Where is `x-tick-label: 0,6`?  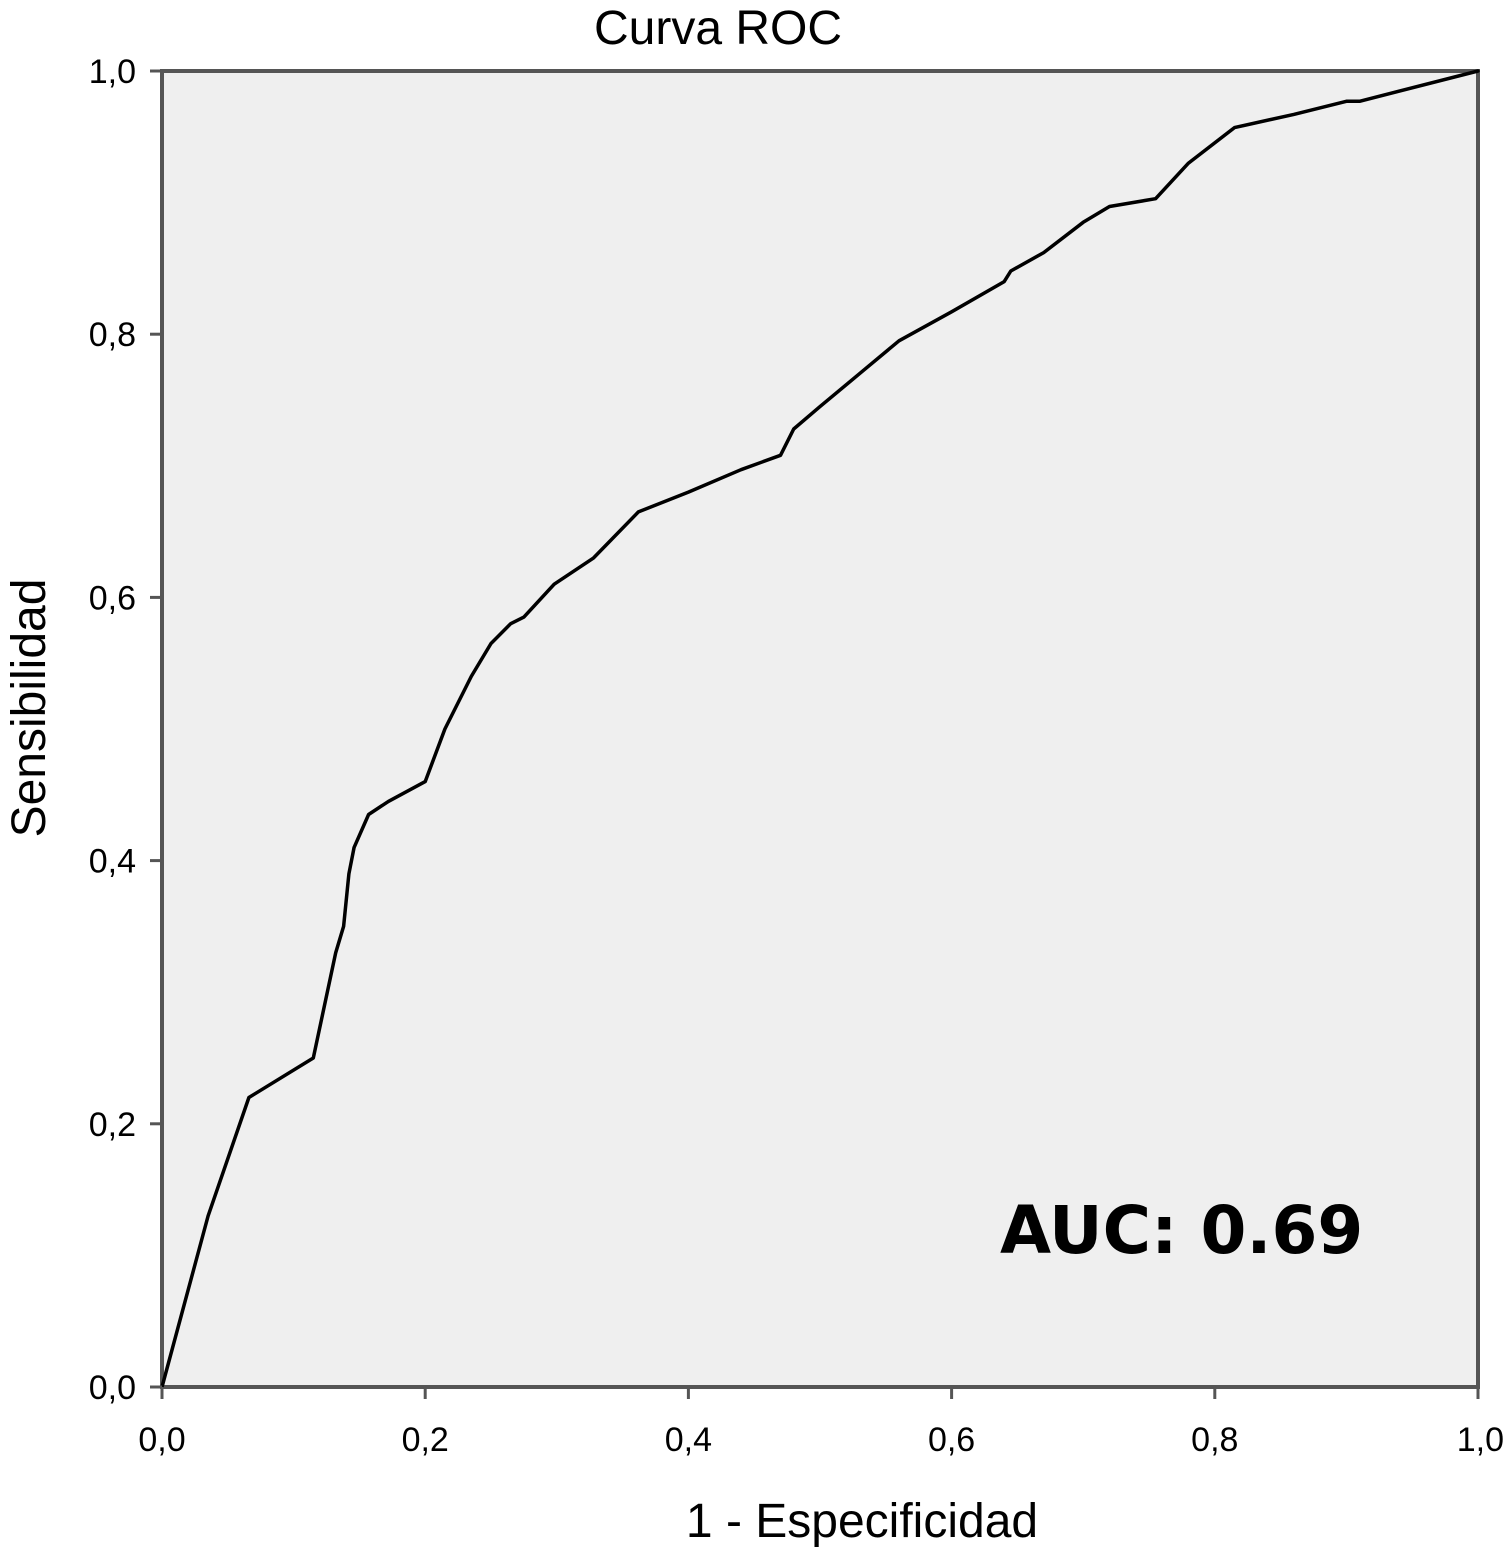
x-tick-label: 0,6 is located at coordinates (951, 1440).